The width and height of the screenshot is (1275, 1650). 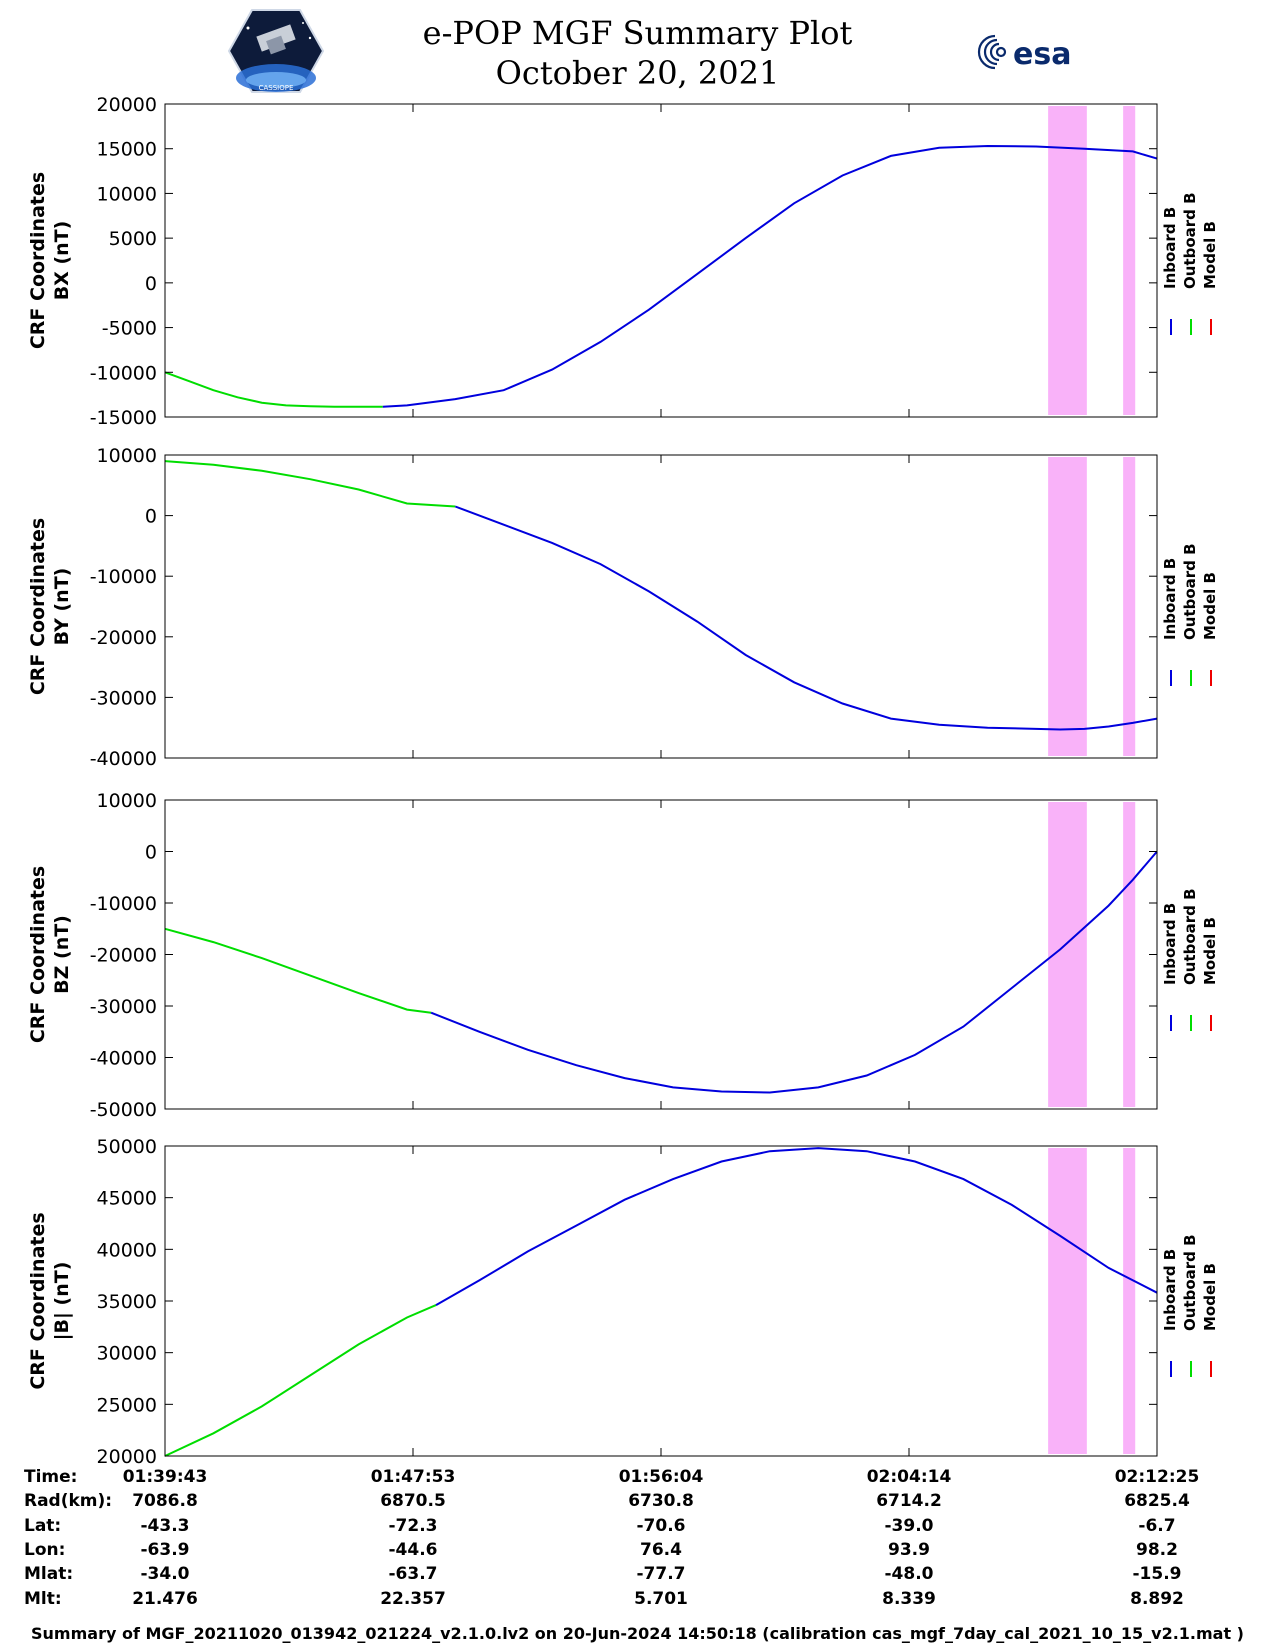 I want to click on y-tick-label-1: 5000, so click(x=133, y=239).